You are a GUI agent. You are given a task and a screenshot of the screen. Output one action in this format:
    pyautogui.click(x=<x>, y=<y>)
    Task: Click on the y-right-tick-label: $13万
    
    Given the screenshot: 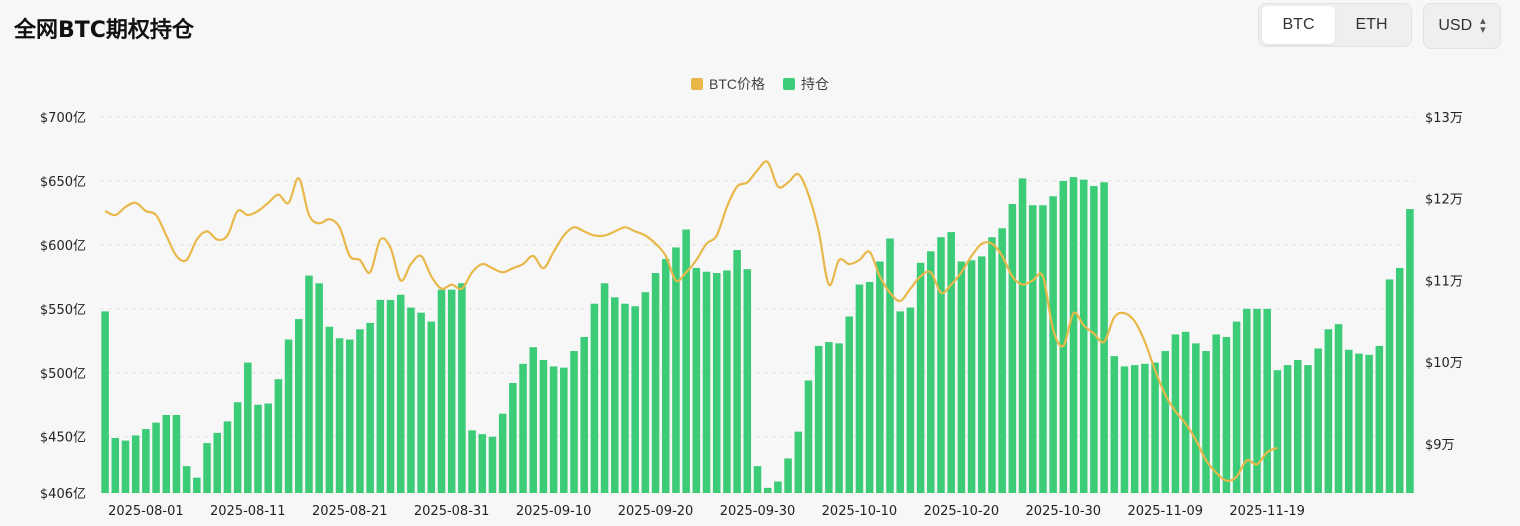 What is the action you would take?
    pyautogui.click(x=1444, y=118)
    